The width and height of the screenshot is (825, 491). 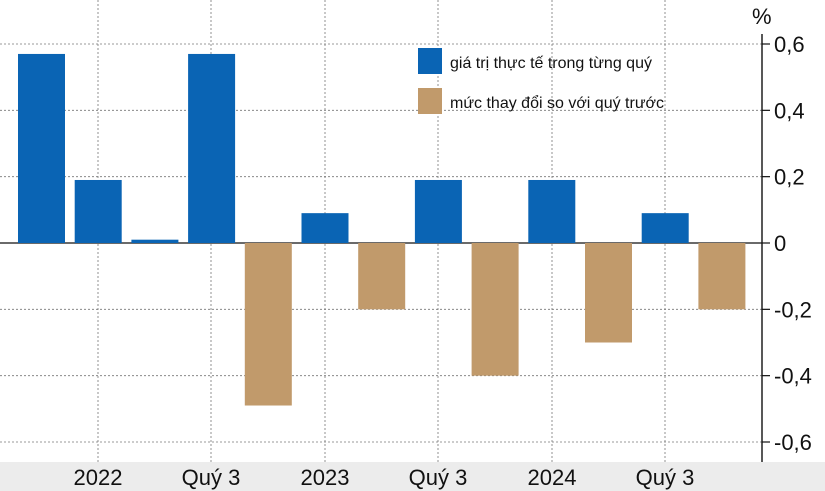 What do you see at coordinates (793, 309) in the screenshot?
I see `y-tick-label: -0,2` at bounding box center [793, 309].